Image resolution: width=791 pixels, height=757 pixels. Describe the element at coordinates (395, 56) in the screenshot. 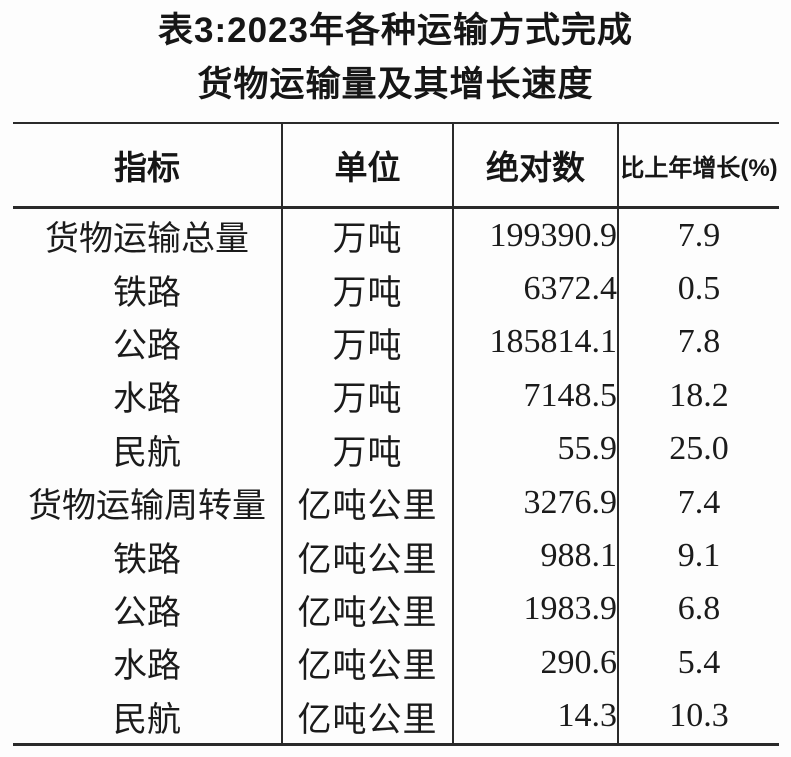

I see `table-title: 表3:2023年各种运输方式完成 货物运输量及其增长速度` at that location.